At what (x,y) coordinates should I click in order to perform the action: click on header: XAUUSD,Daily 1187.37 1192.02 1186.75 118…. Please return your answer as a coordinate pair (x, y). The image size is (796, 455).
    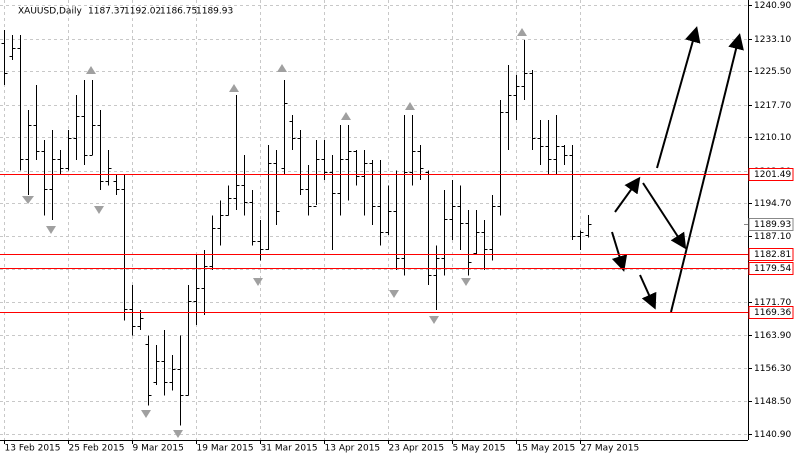
    Looking at the image, I should click on (125, 12).